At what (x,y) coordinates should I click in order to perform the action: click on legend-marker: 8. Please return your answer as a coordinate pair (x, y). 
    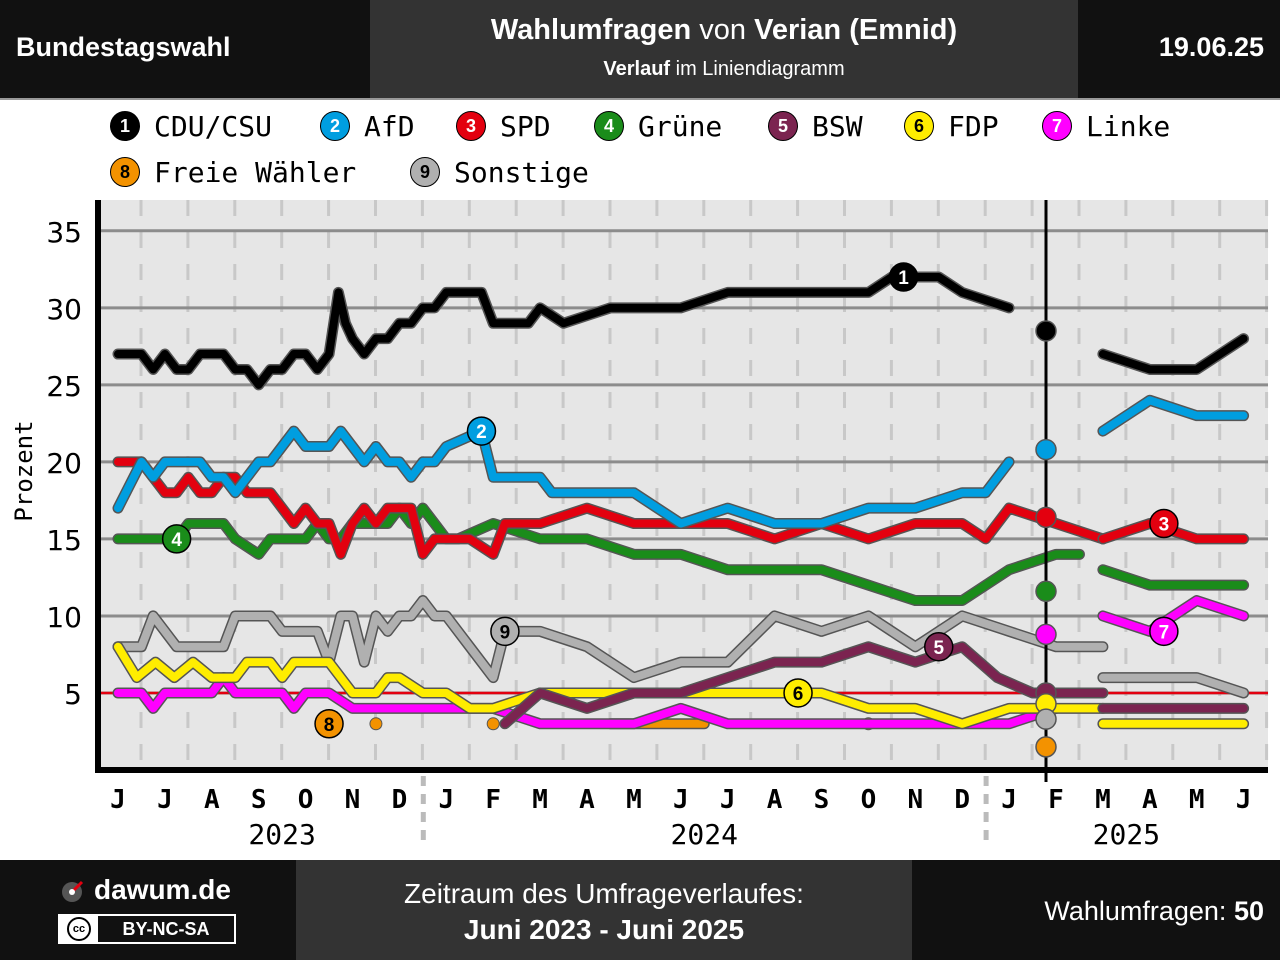
    Looking at the image, I should click on (125, 172).